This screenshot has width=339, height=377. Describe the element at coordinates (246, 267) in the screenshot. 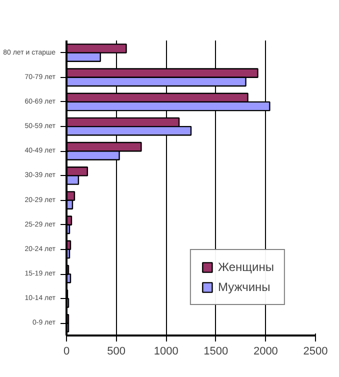

I see `legend-label: Женщины` at that location.